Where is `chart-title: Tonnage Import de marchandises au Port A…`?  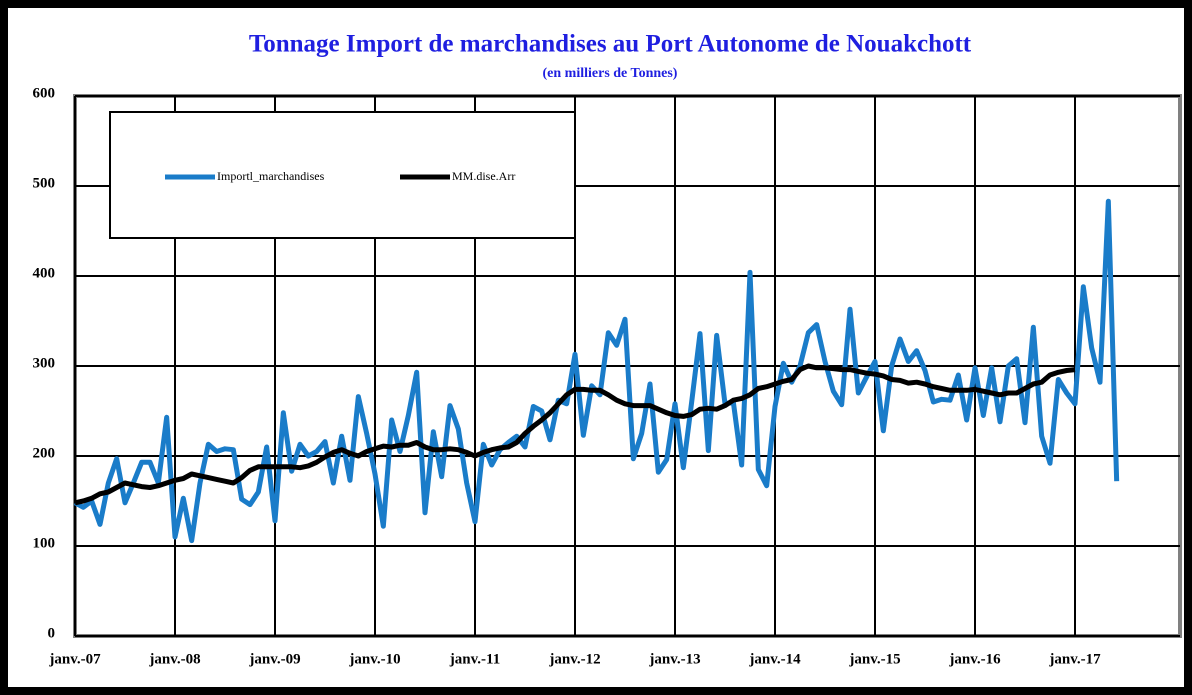 chart-title: Tonnage Import de marchandises au Port A… is located at coordinates (610, 44).